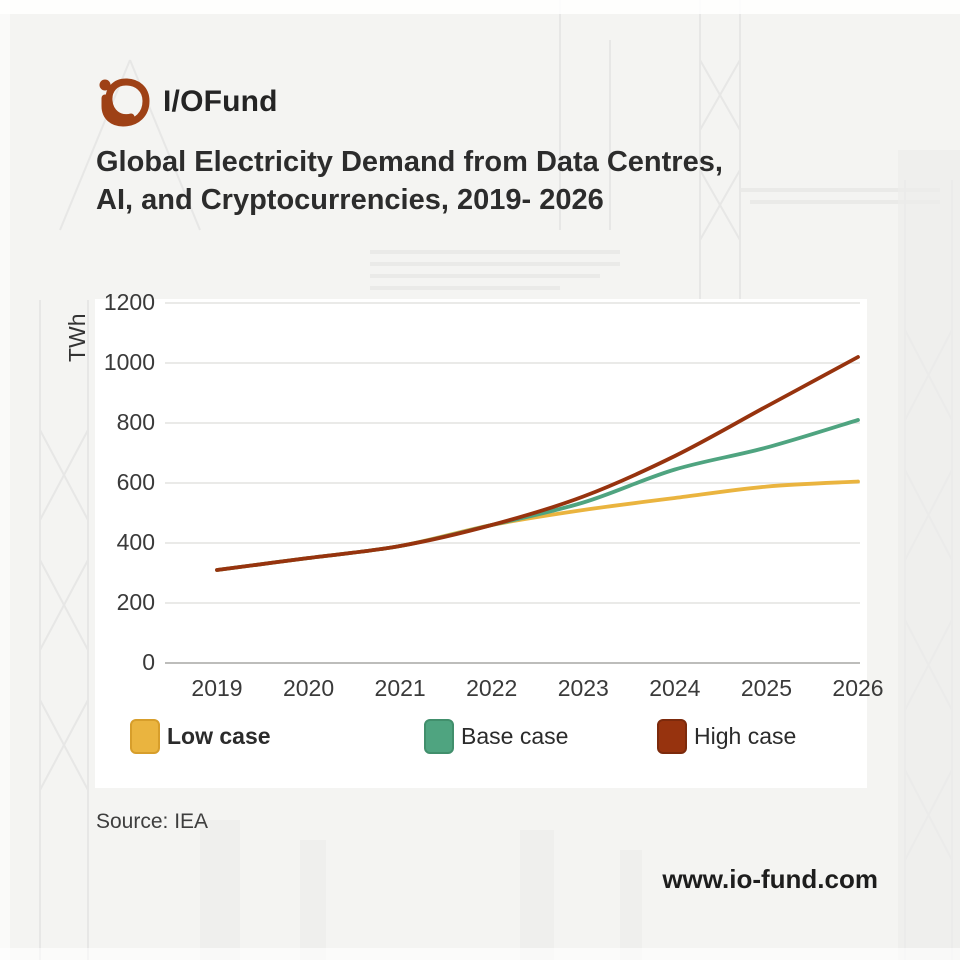 This screenshot has height=960, width=960. Describe the element at coordinates (770, 879) in the screenshot. I see `website-url: www.io-fund.com` at that location.